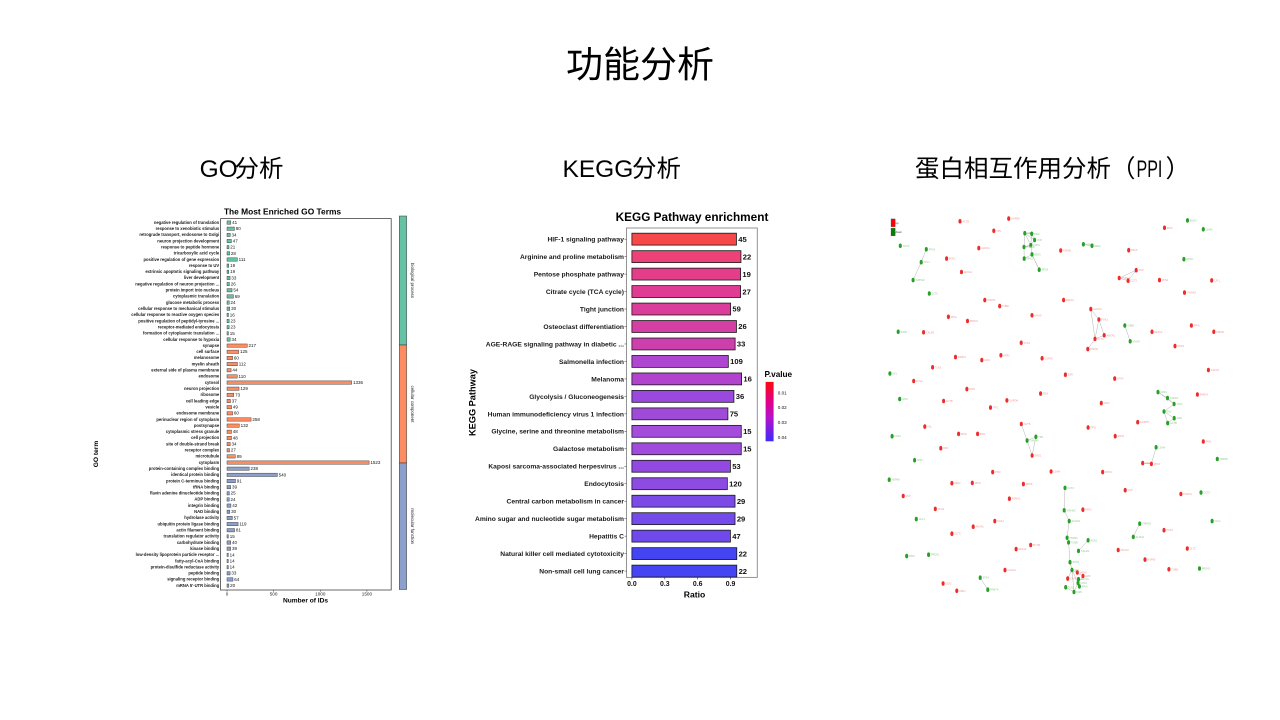 The width and height of the screenshot is (1280, 720). What do you see at coordinates (1204, 395) in the screenshot?
I see `svg-text: RAB7A` at bounding box center [1204, 395].